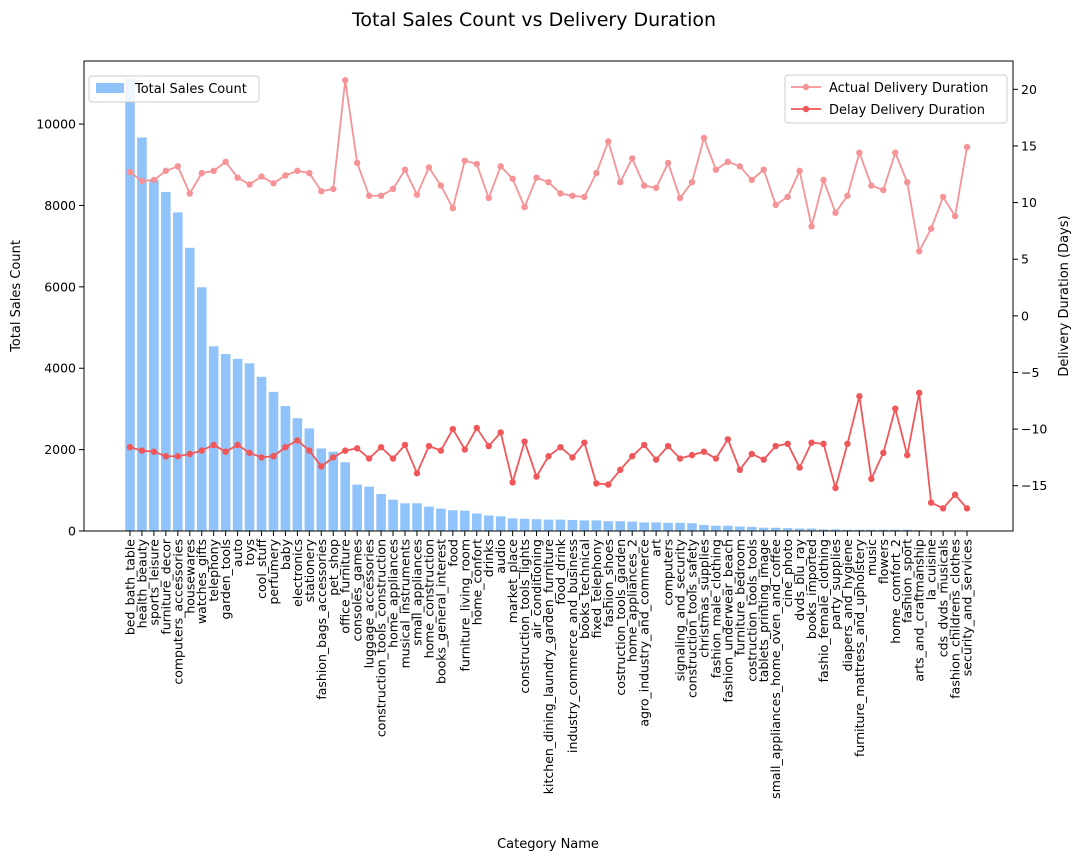 This screenshot has width=1081, height=860. What do you see at coordinates (691, 618) in the screenshot?
I see `x-tick-label: construction_tools_safety` at bounding box center [691, 618].